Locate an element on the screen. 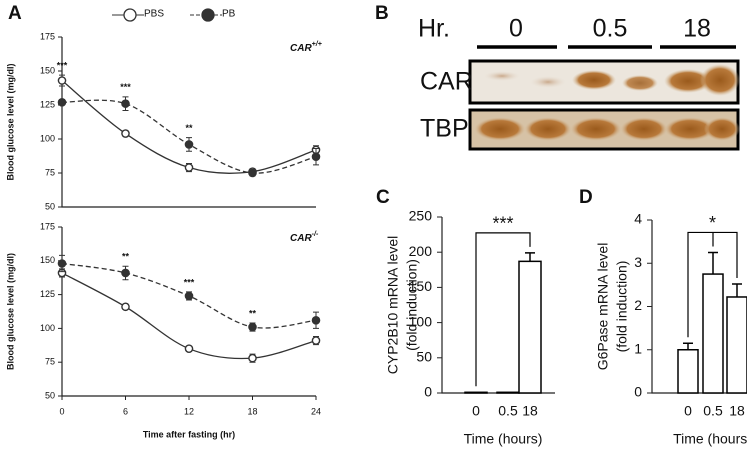 The height and width of the screenshot is (458, 747). label-sup: -/- is located at coordinates (315, 234).